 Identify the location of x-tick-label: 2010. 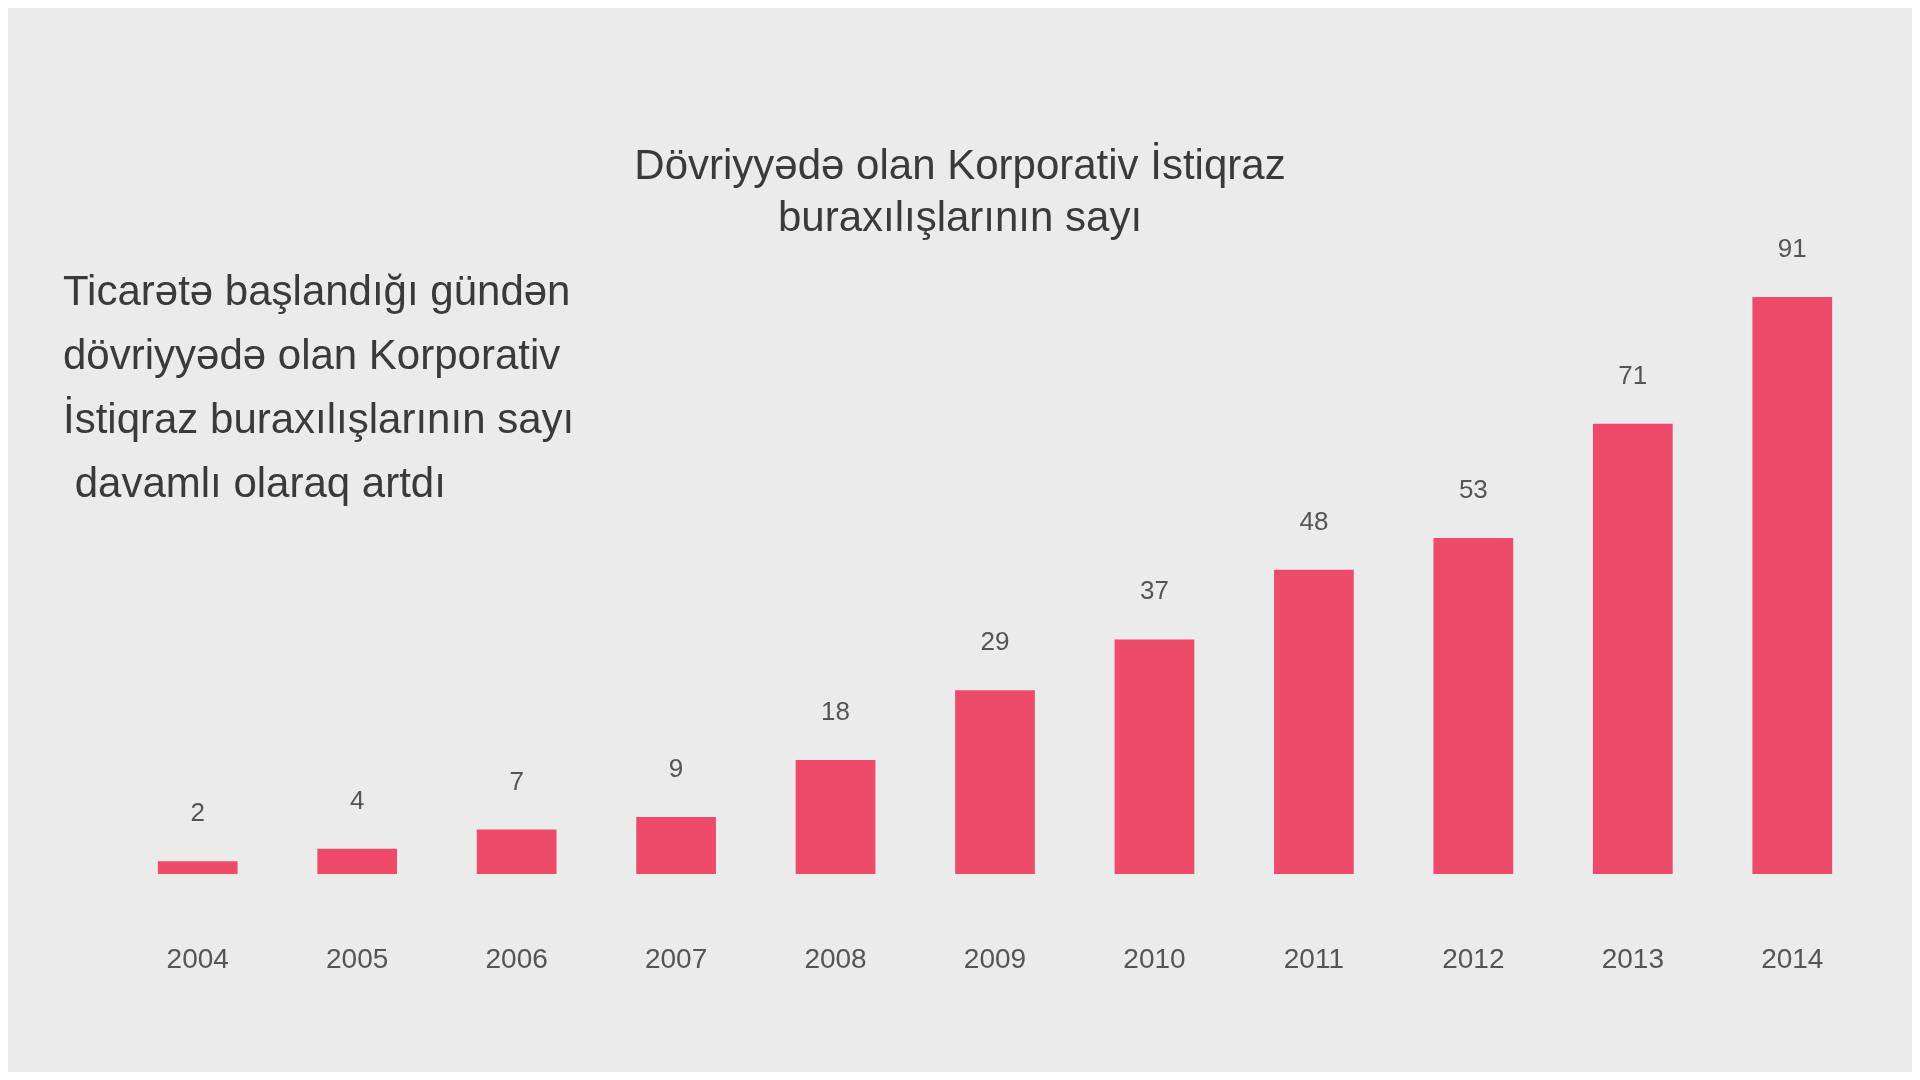
(1154, 958).